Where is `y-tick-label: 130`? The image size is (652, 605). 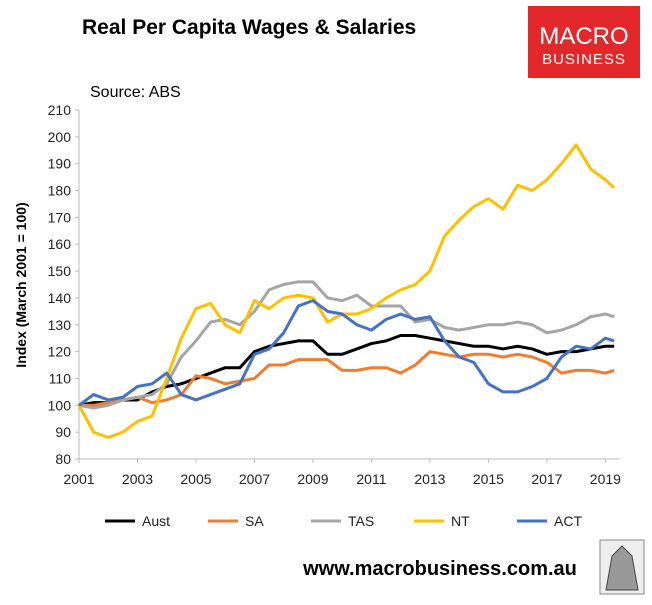
y-tick-label: 130 is located at coordinates (60, 325).